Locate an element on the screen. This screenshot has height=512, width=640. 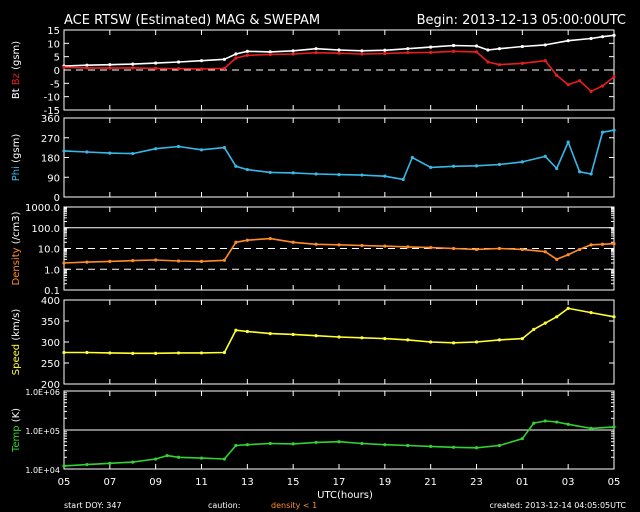
density-y-axis-label: Density (/cm3) is located at coordinates (16, 248).